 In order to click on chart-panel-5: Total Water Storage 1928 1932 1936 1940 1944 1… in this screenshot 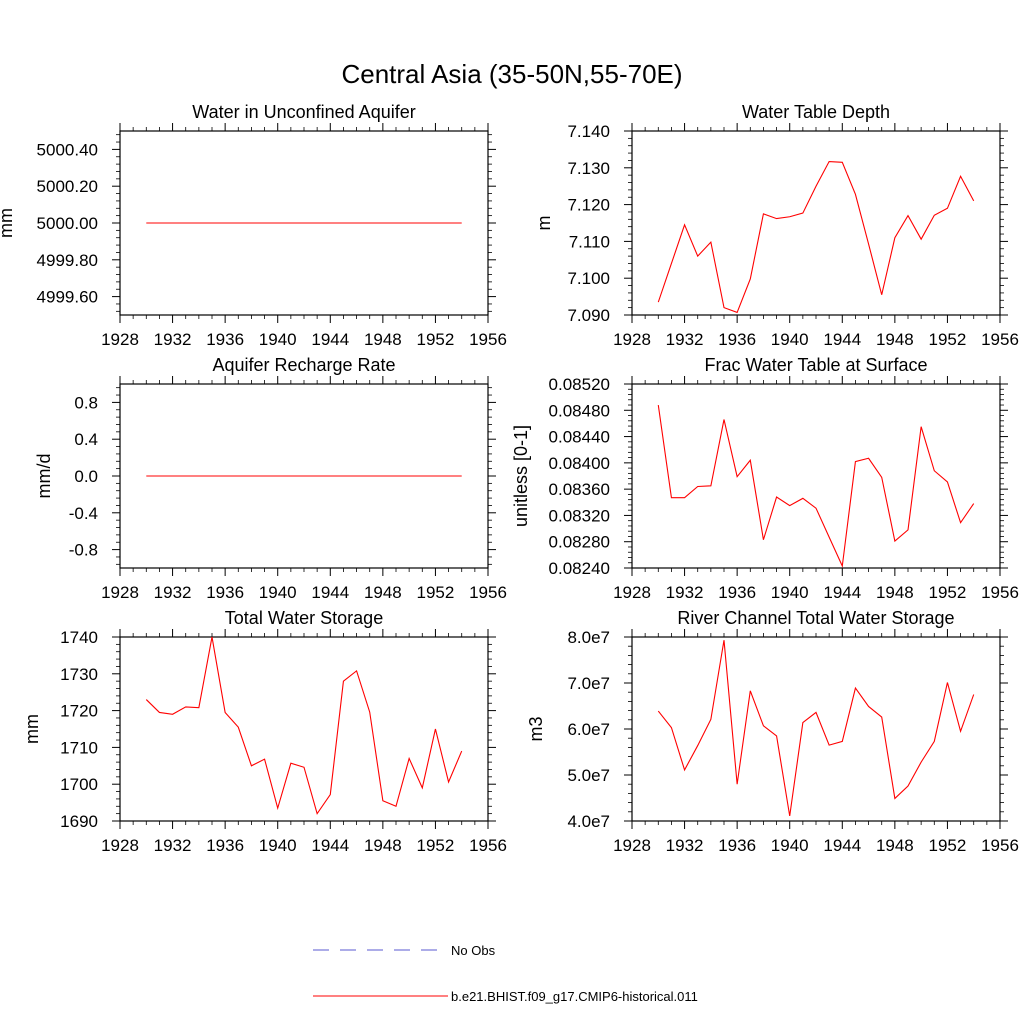, I will do `click(264, 731)`.